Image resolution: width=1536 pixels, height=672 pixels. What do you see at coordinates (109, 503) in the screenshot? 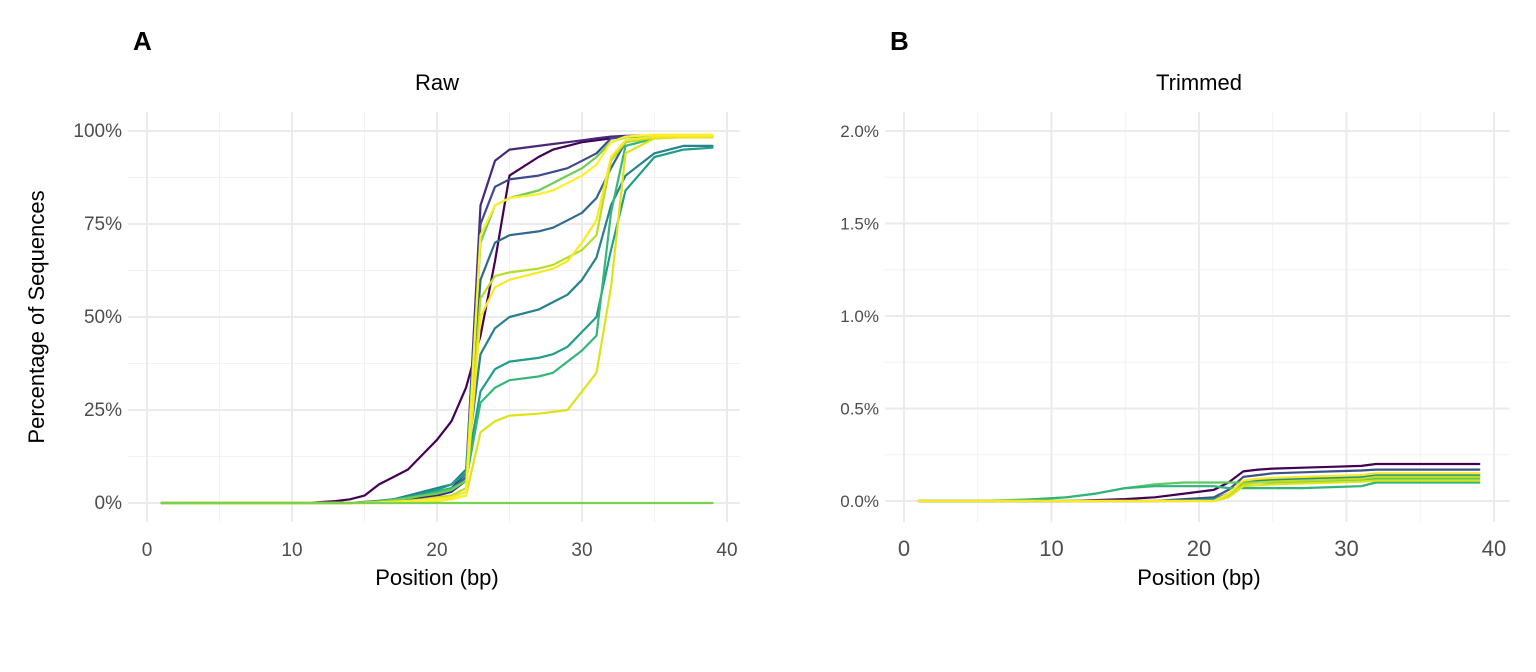
I see `y-tick-label: 0%` at bounding box center [109, 503].